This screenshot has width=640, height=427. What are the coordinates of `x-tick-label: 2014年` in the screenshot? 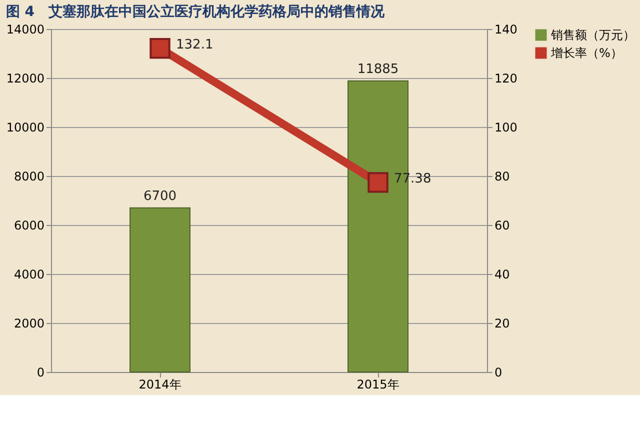 It's located at (160, 385).